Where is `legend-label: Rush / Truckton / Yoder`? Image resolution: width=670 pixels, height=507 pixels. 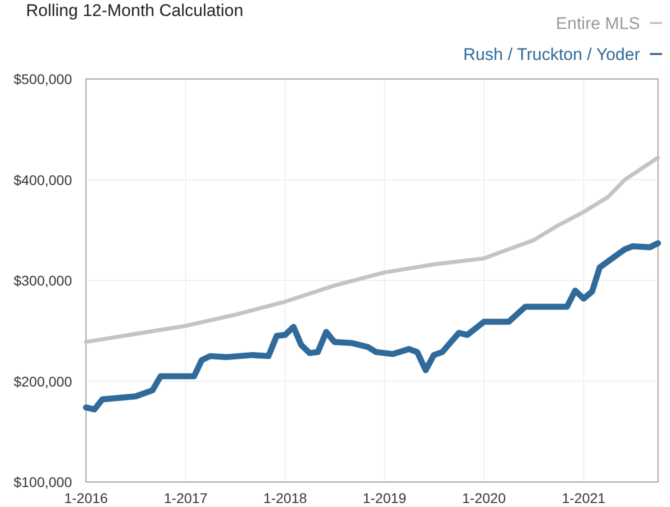 legend-label: Rush / Truckton / Yoder is located at coordinates (551, 54).